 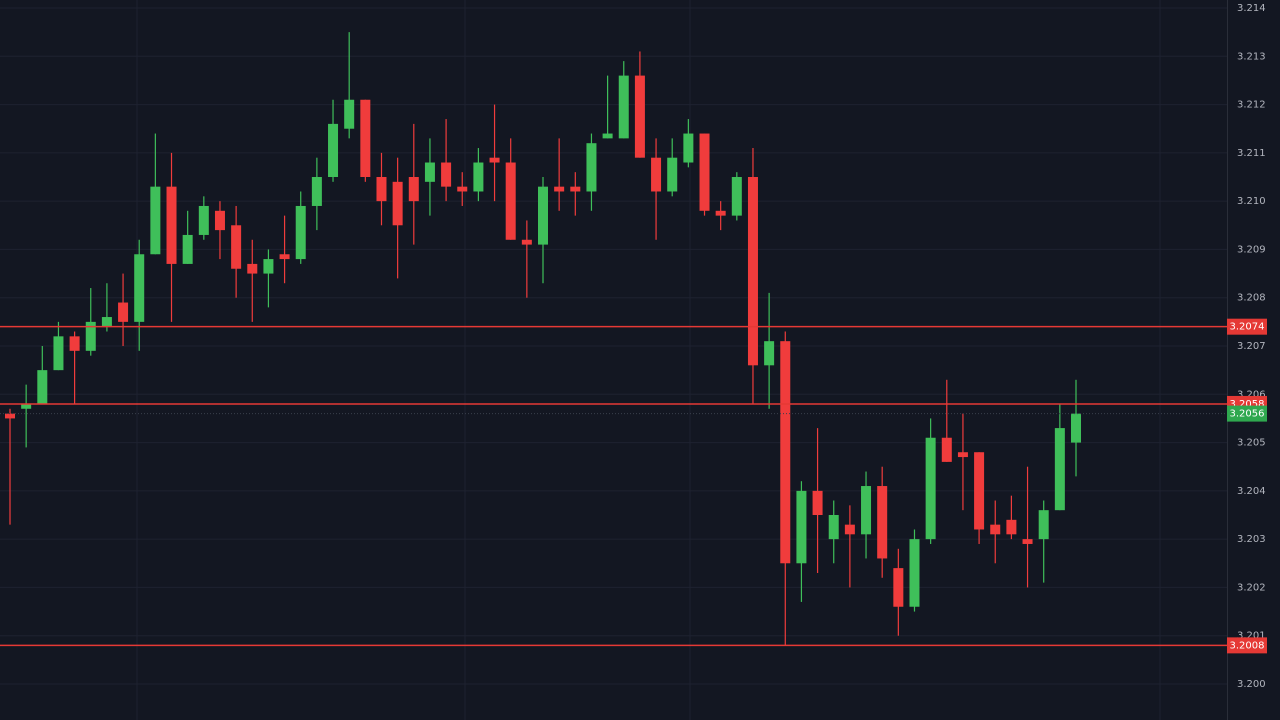 What do you see at coordinates (1251, 105) in the screenshot?
I see `y-tick-label: 3.212` at bounding box center [1251, 105].